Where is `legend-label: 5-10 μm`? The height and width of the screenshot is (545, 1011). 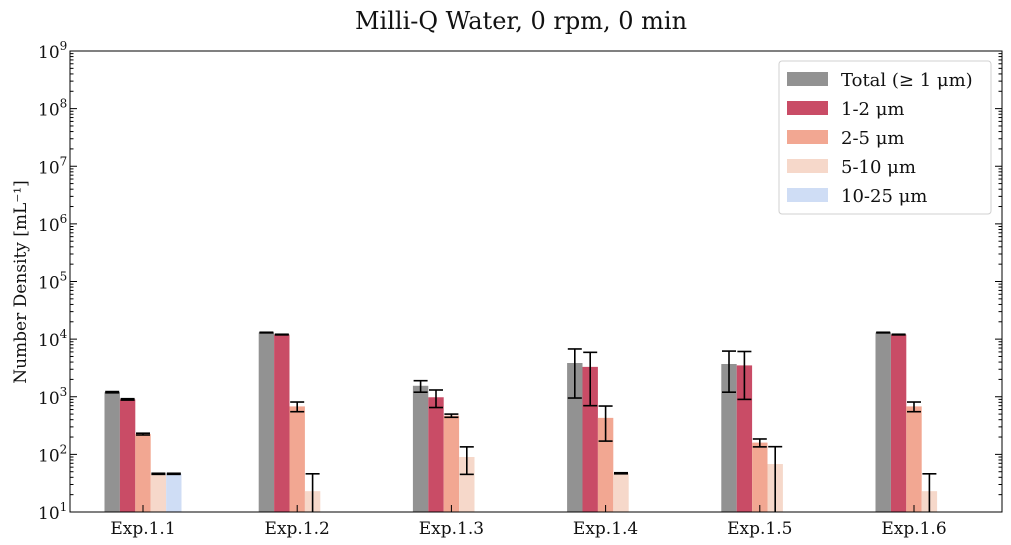
legend-label: 5-10 μm is located at coordinates (878, 167).